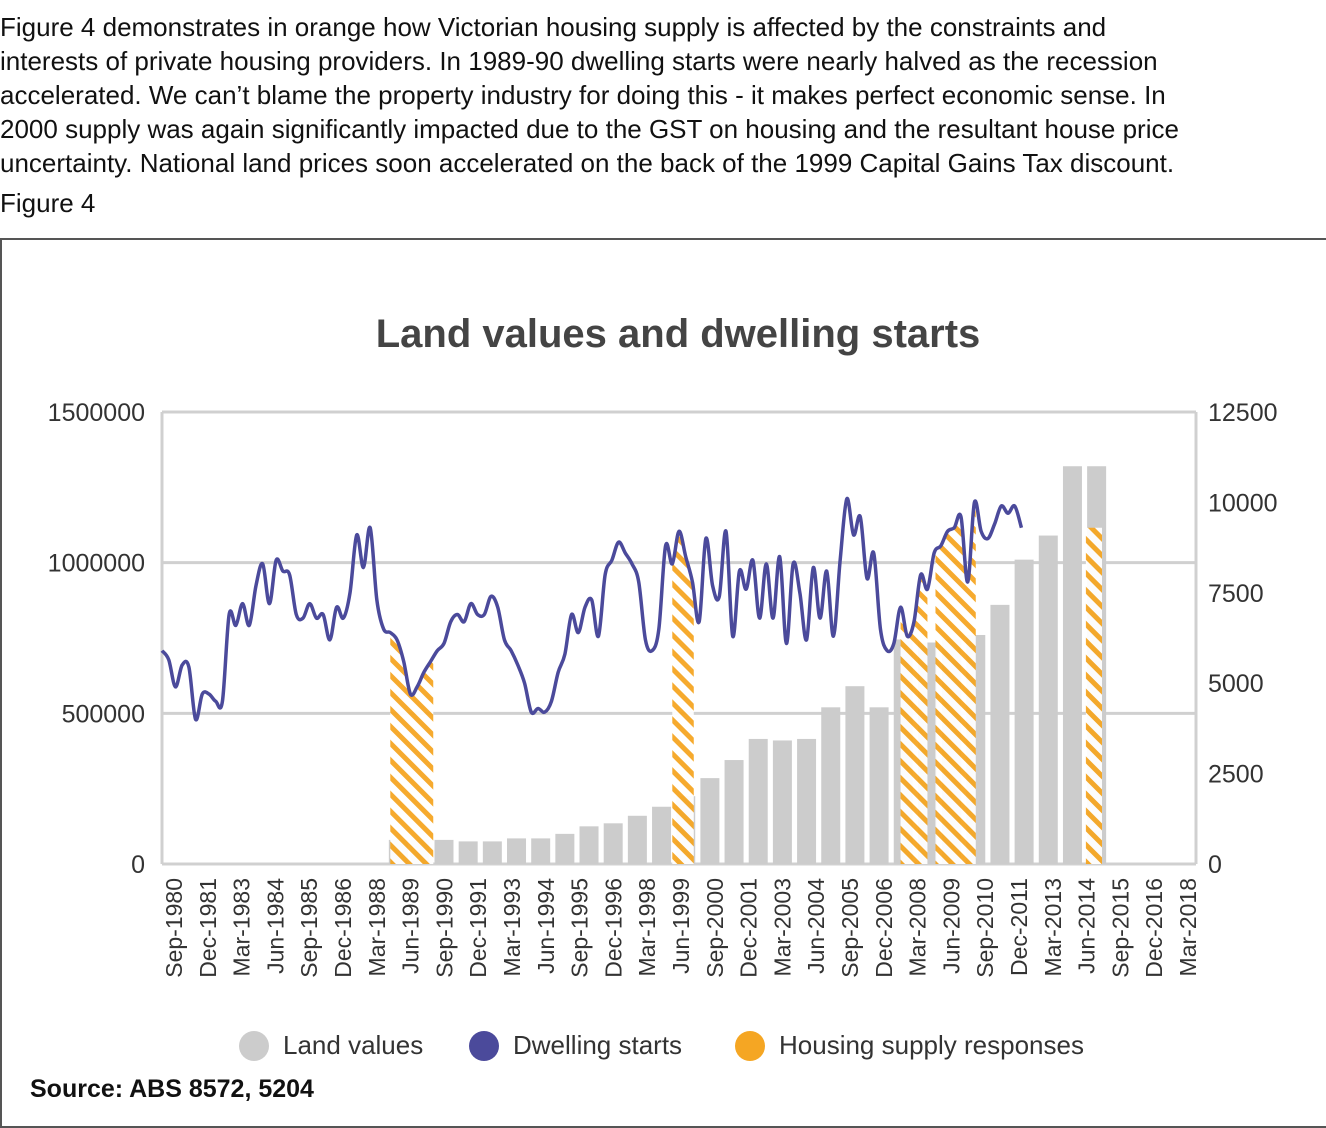  I want to click on y-left-tick-label: 500000, so click(103, 714).